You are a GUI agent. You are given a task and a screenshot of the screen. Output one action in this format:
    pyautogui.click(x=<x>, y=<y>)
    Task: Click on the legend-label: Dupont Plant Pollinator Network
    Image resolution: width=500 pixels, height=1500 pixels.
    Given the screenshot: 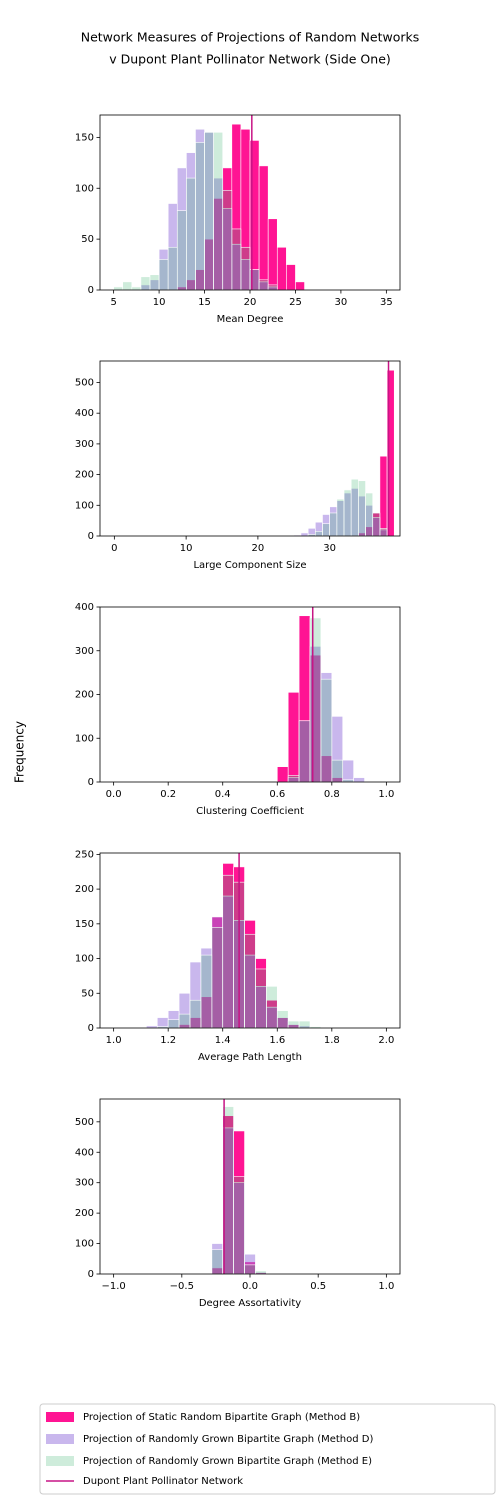 What is the action you would take?
    pyautogui.click(x=163, y=1481)
    